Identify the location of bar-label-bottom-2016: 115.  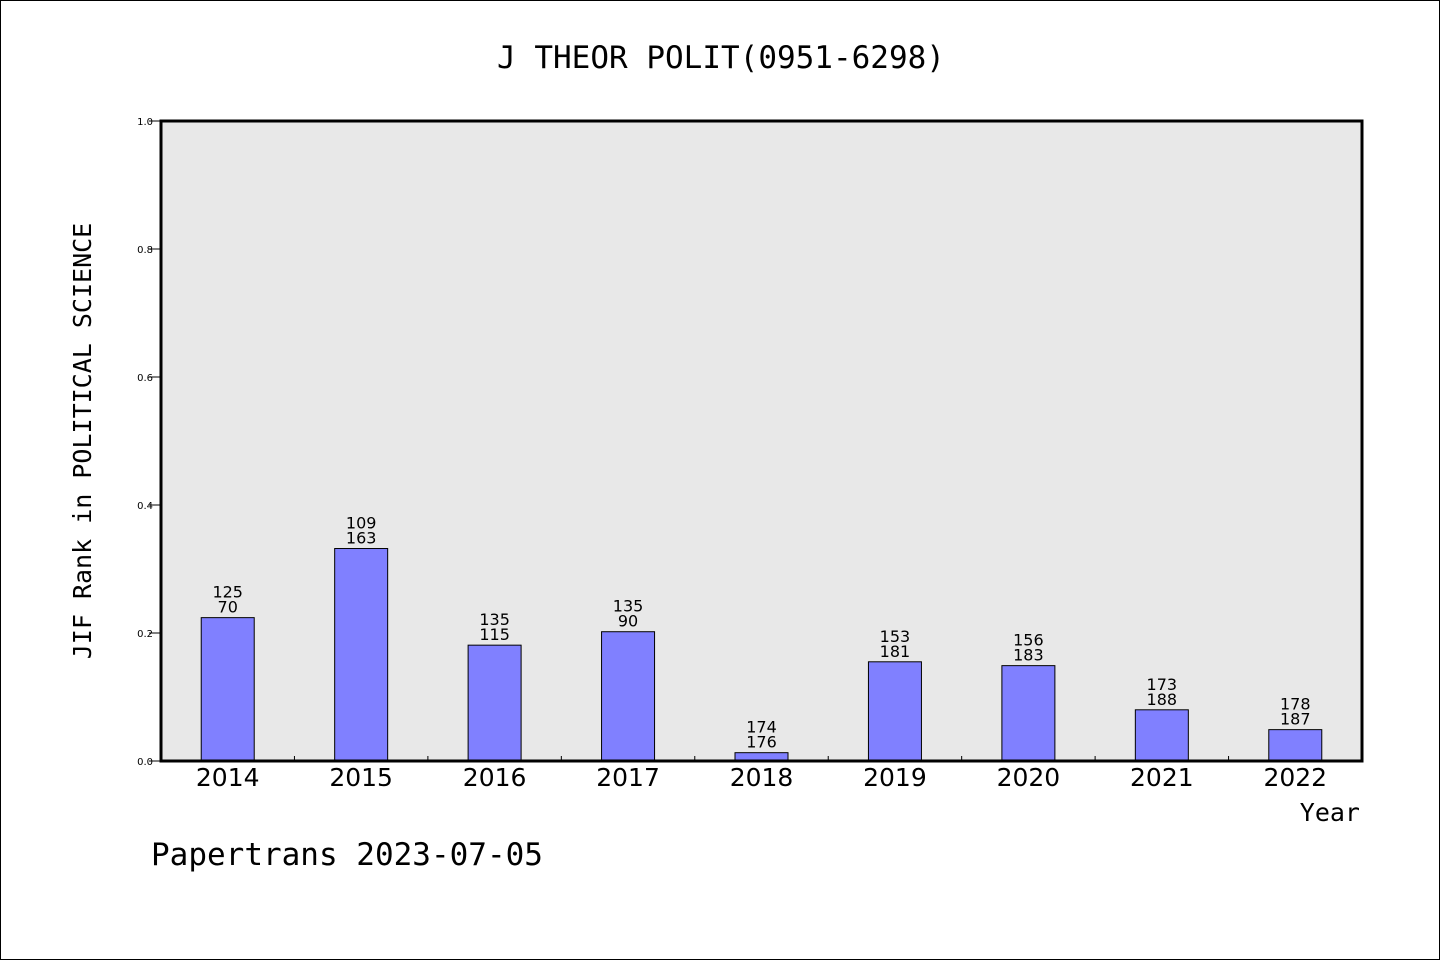
(494, 634).